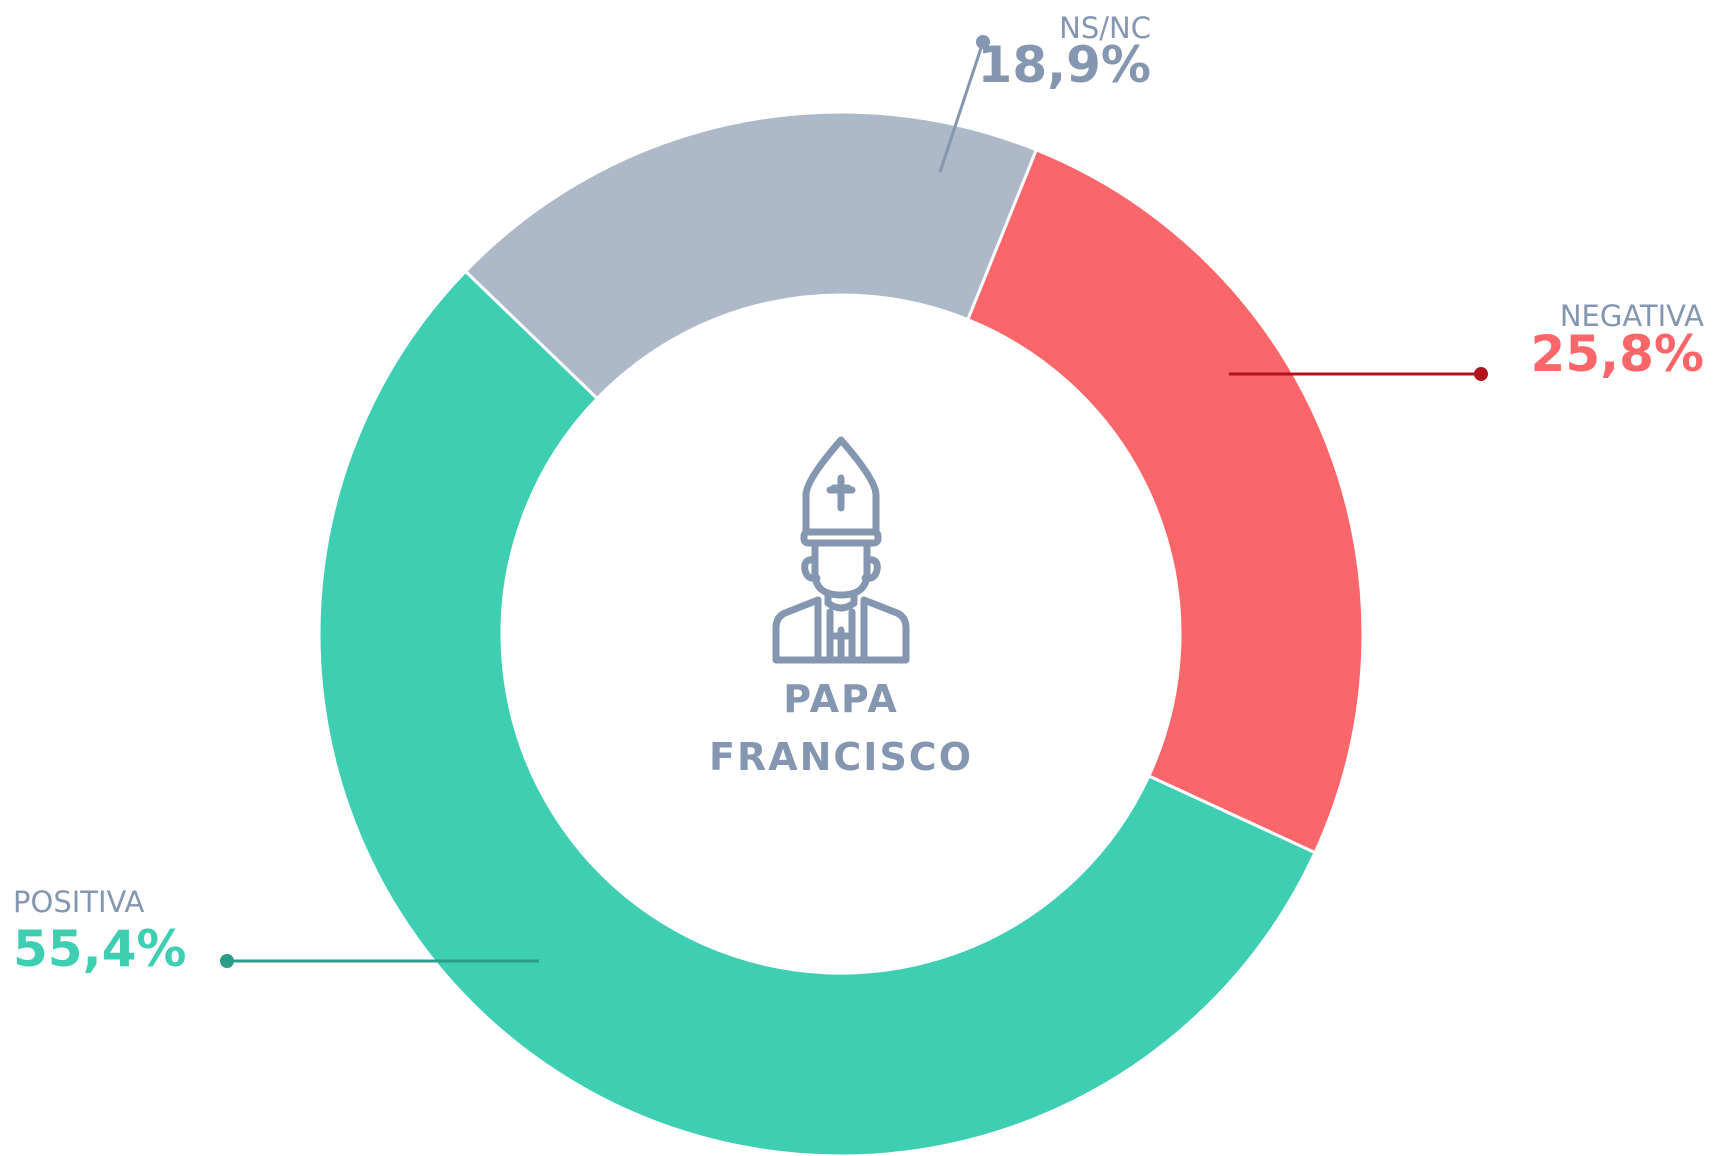  What do you see at coordinates (1105, 28) in the screenshot?
I see `category-label: NS/NC` at bounding box center [1105, 28].